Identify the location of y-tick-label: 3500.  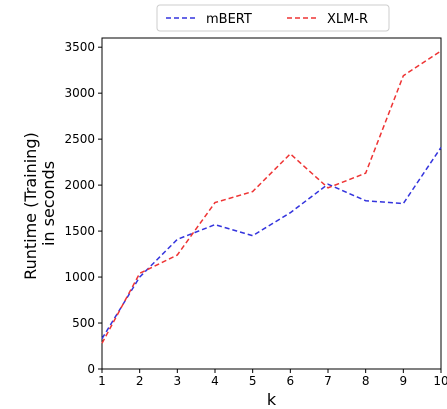
(79, 47).